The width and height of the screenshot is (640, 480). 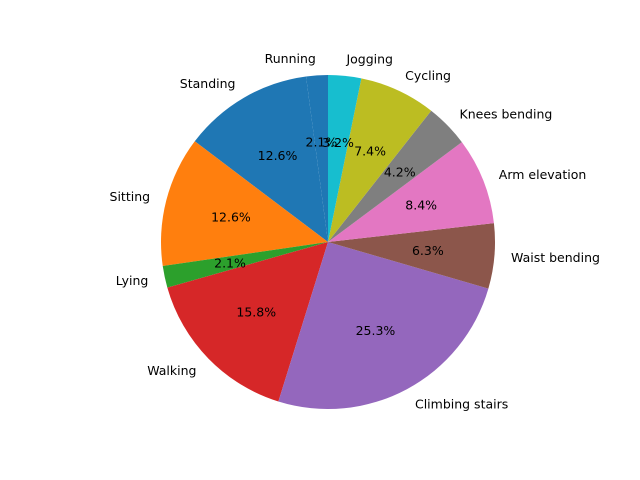 What do you see at coordinates (322, 142) in the screenshot?
I see `slice-pct-running: 2.1%` at bounding box center [322, 142].